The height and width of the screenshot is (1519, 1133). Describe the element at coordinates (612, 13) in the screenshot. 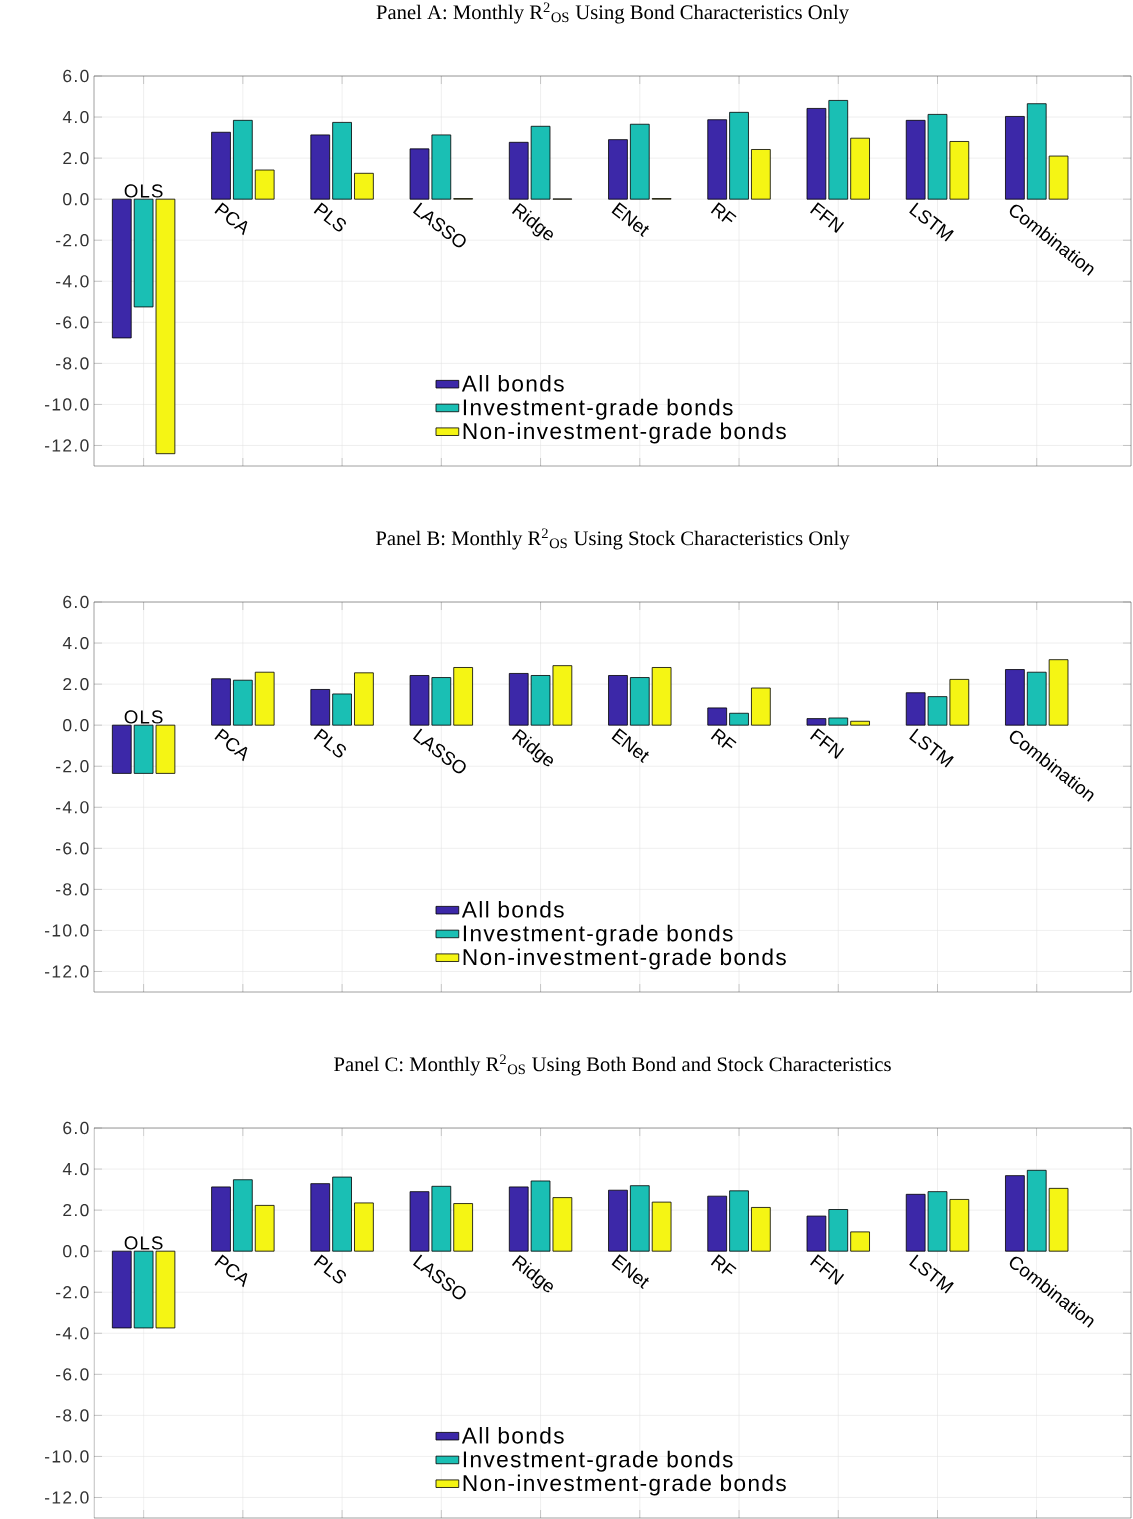

I see `chart-title: Panel A: Monthly R$^{2}$$_{OS}$ Using Bond Characteristics Only` at that location.